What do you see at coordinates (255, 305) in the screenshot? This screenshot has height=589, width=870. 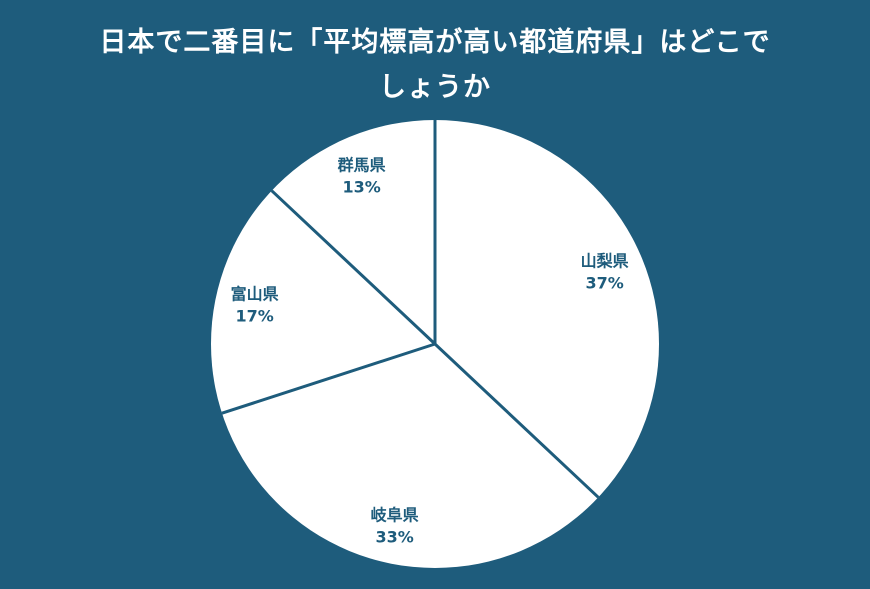 I see `pie-slice-label: 富山県 17%` at bounding box center [255, 305].